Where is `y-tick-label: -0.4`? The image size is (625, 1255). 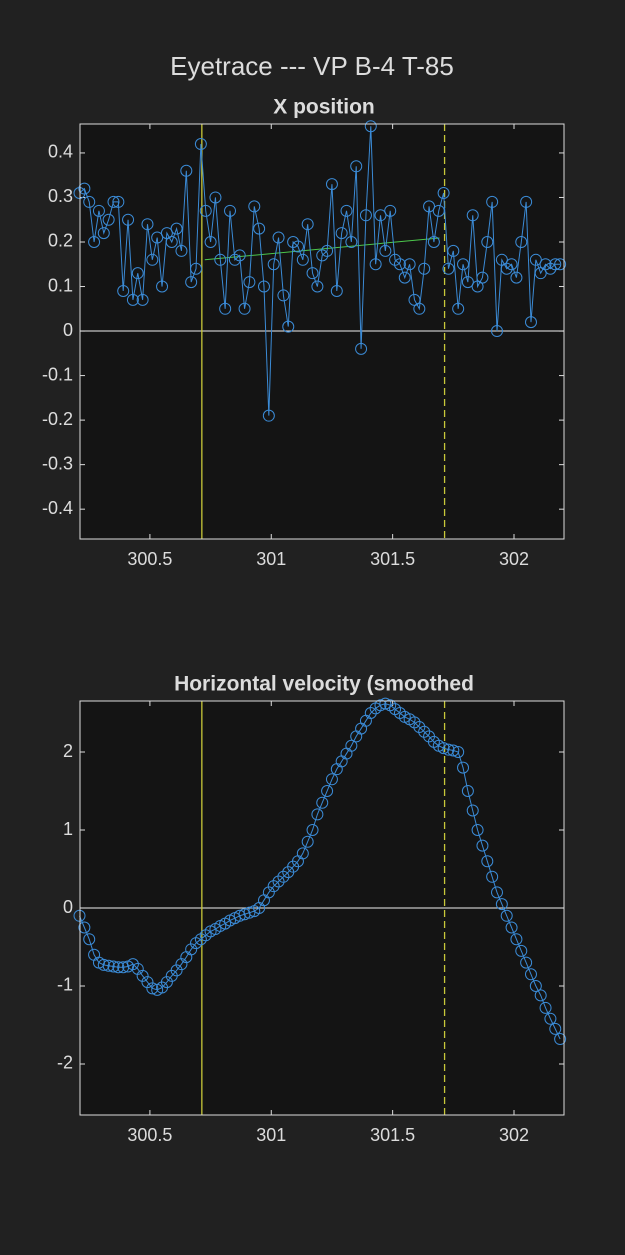
y-tick-label: -0.4 is located at coordinates (57, 508).